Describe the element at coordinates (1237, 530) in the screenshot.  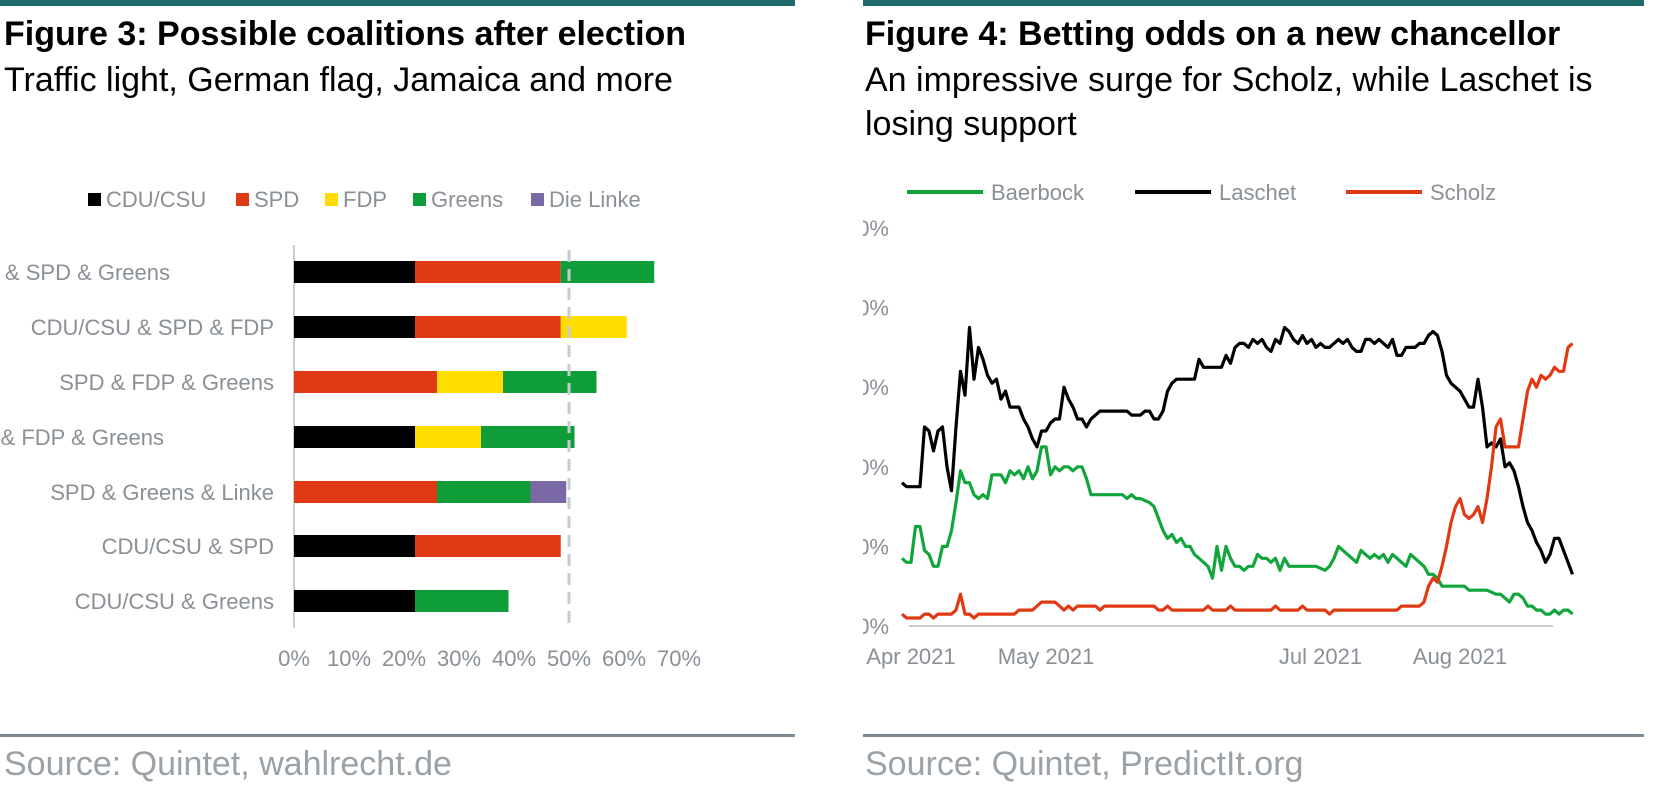
I see `series-line-baerbock` at that location.